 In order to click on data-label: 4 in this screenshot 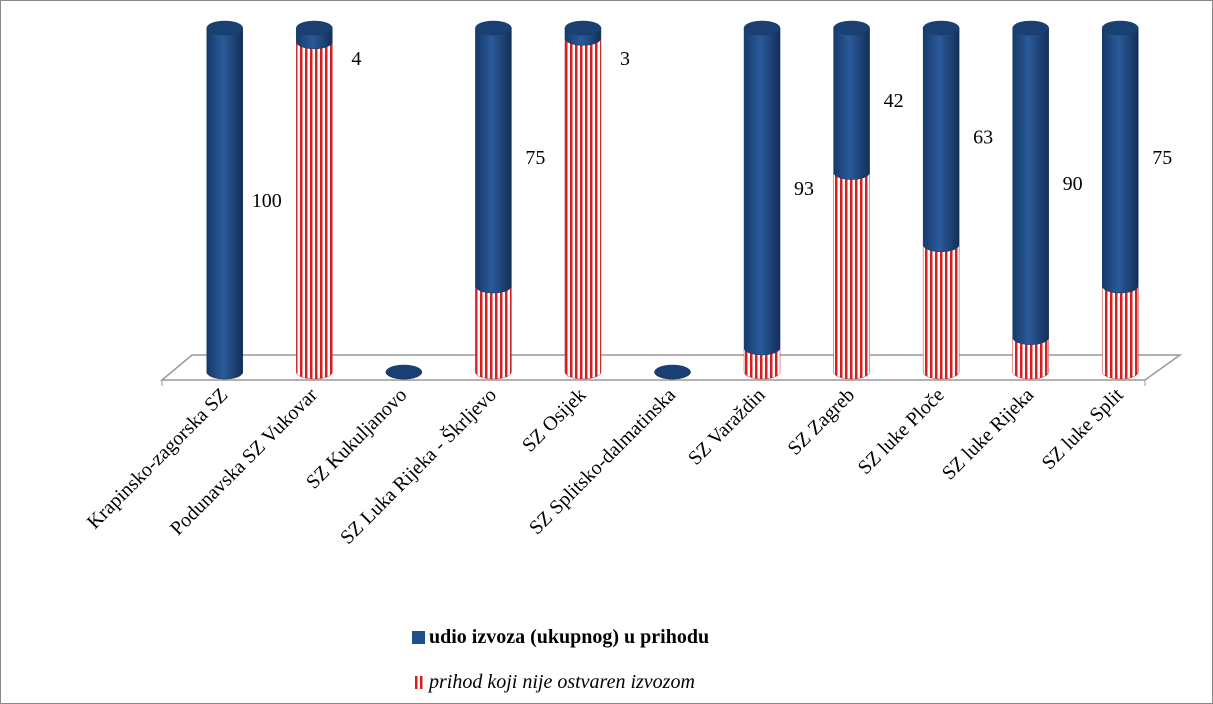, I will do `click(356, 59)`.